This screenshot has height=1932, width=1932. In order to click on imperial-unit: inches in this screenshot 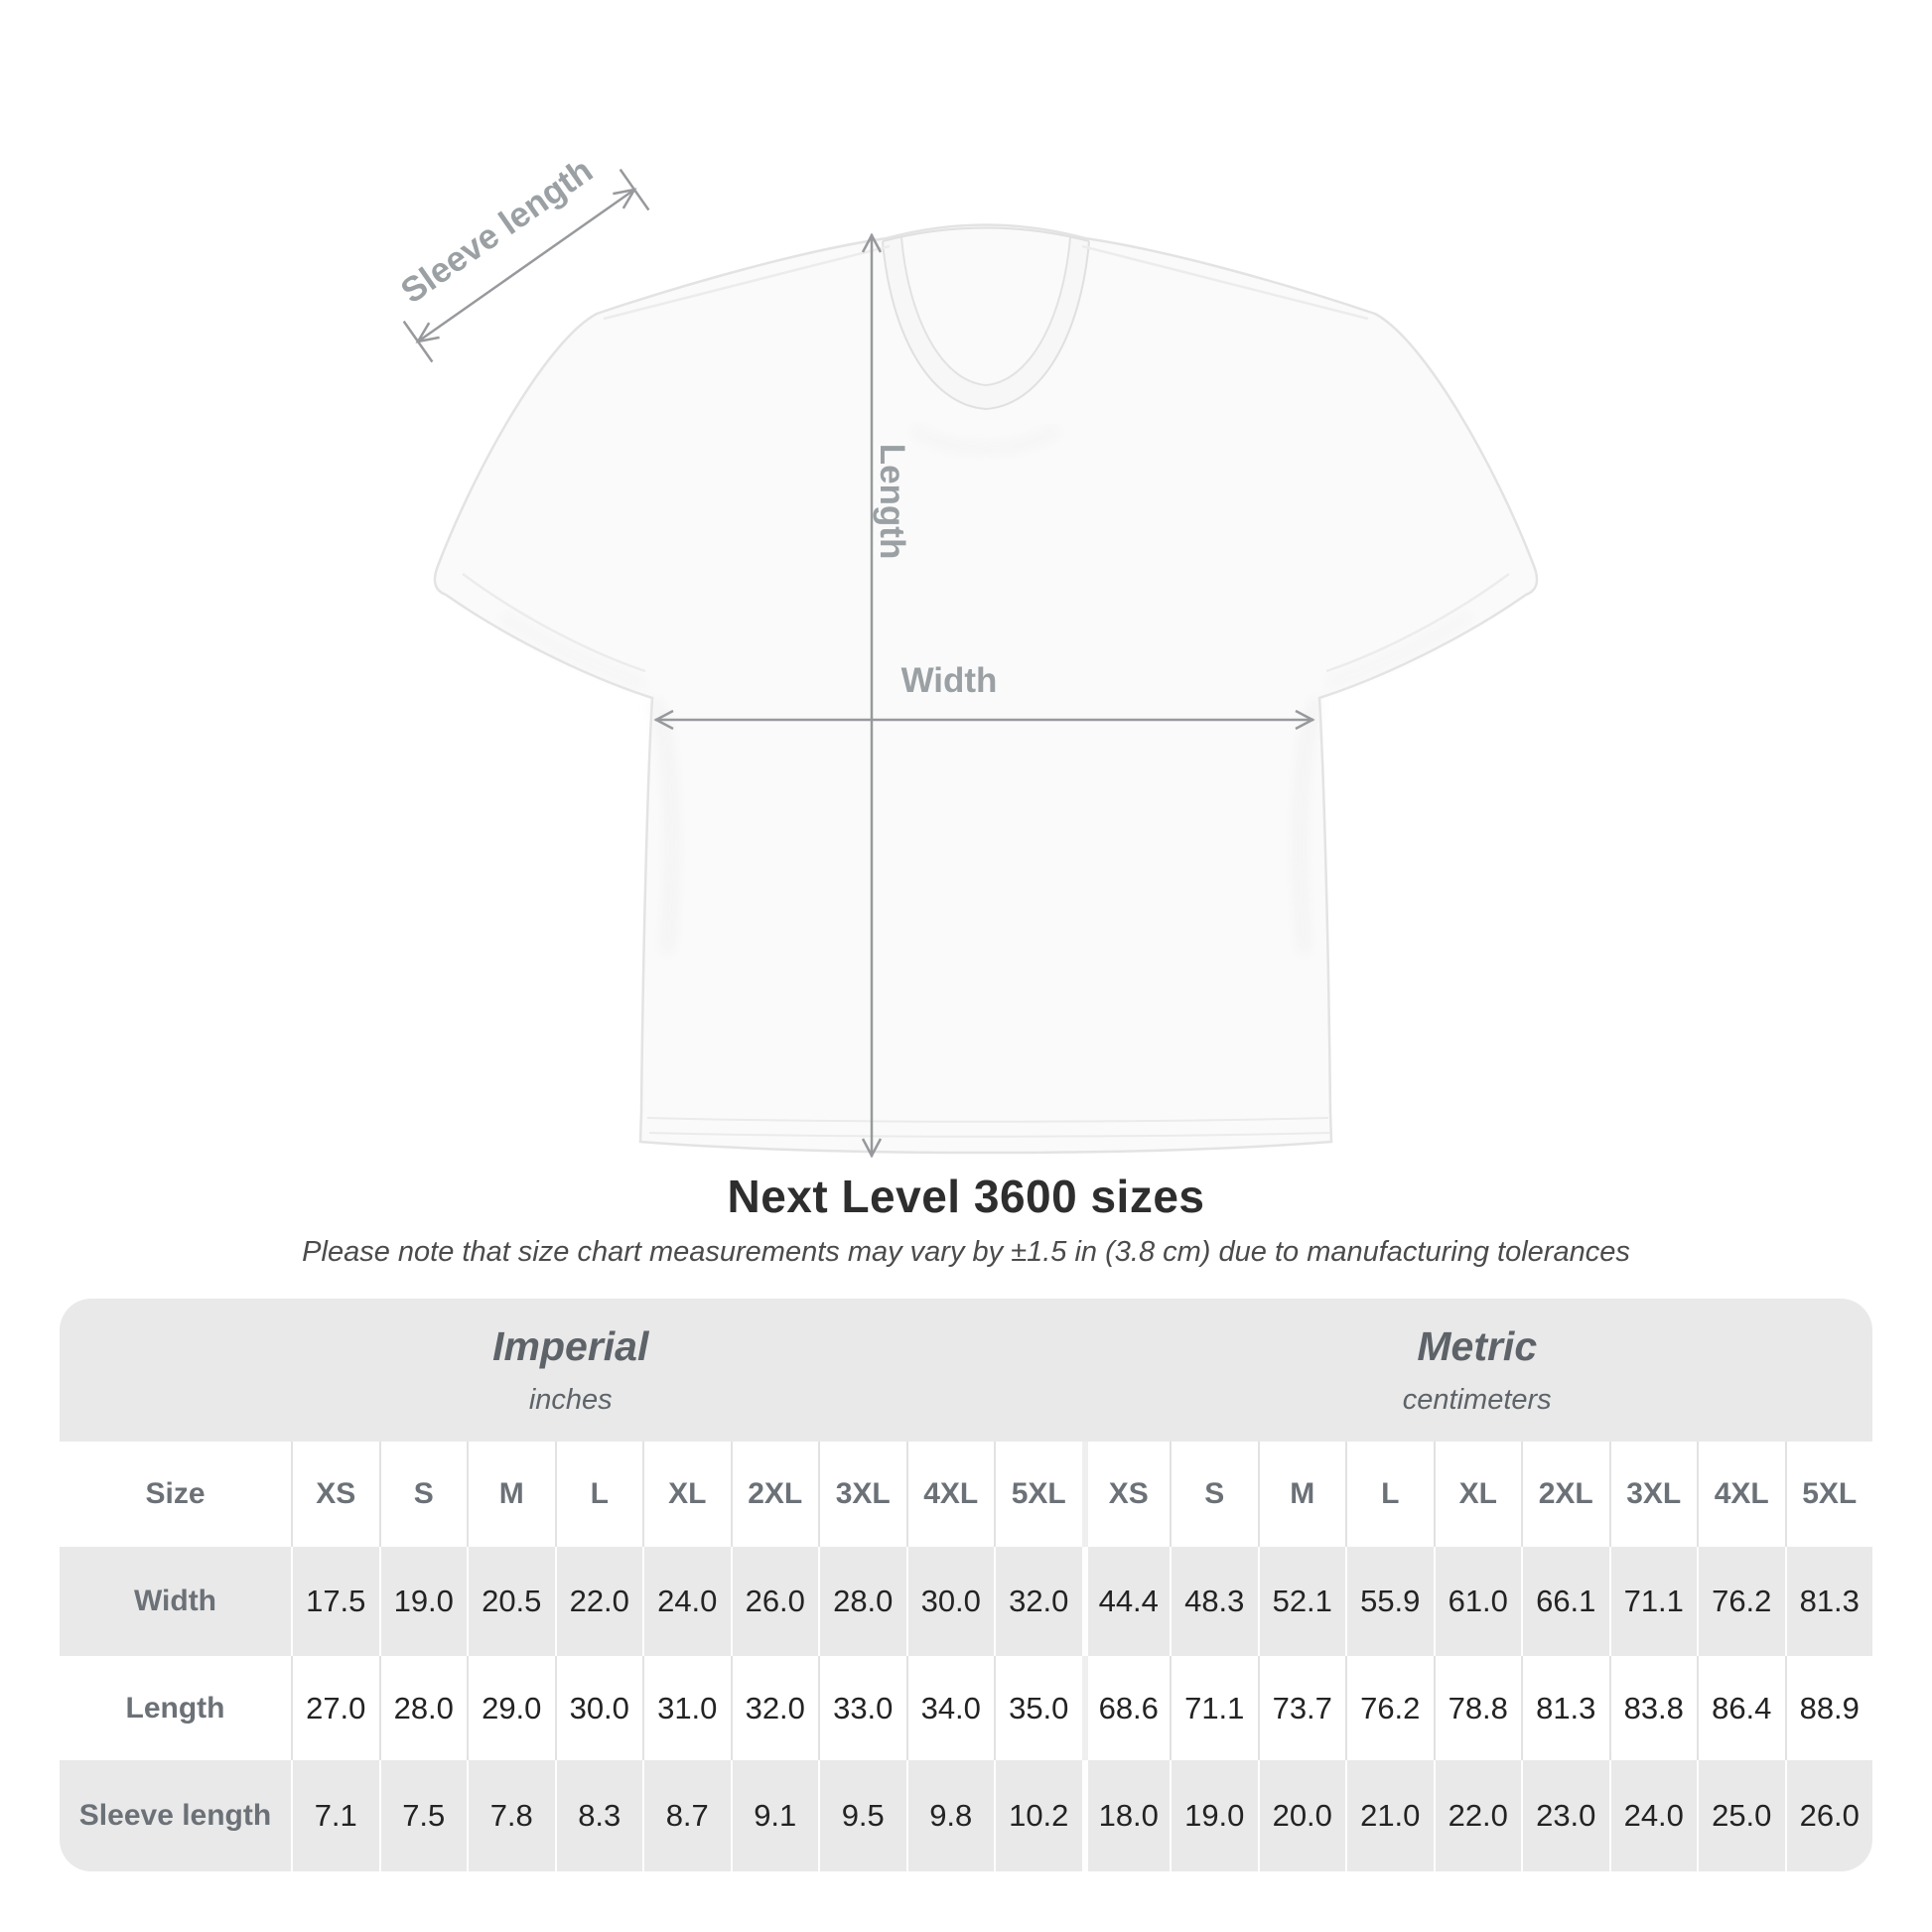, I will do `click(570, 1400)`.